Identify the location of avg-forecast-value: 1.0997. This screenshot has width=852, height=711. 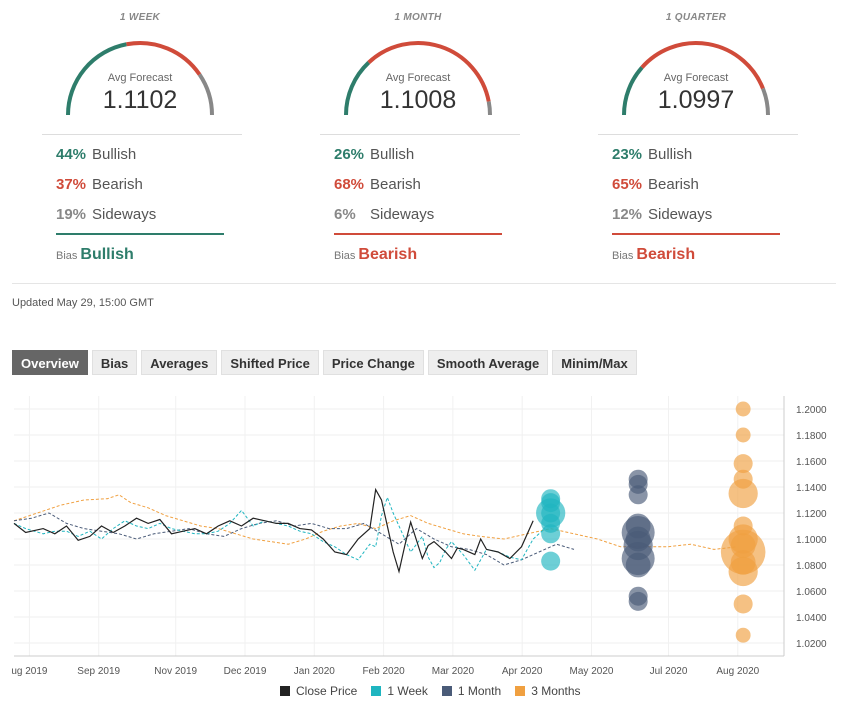
(696, 100).